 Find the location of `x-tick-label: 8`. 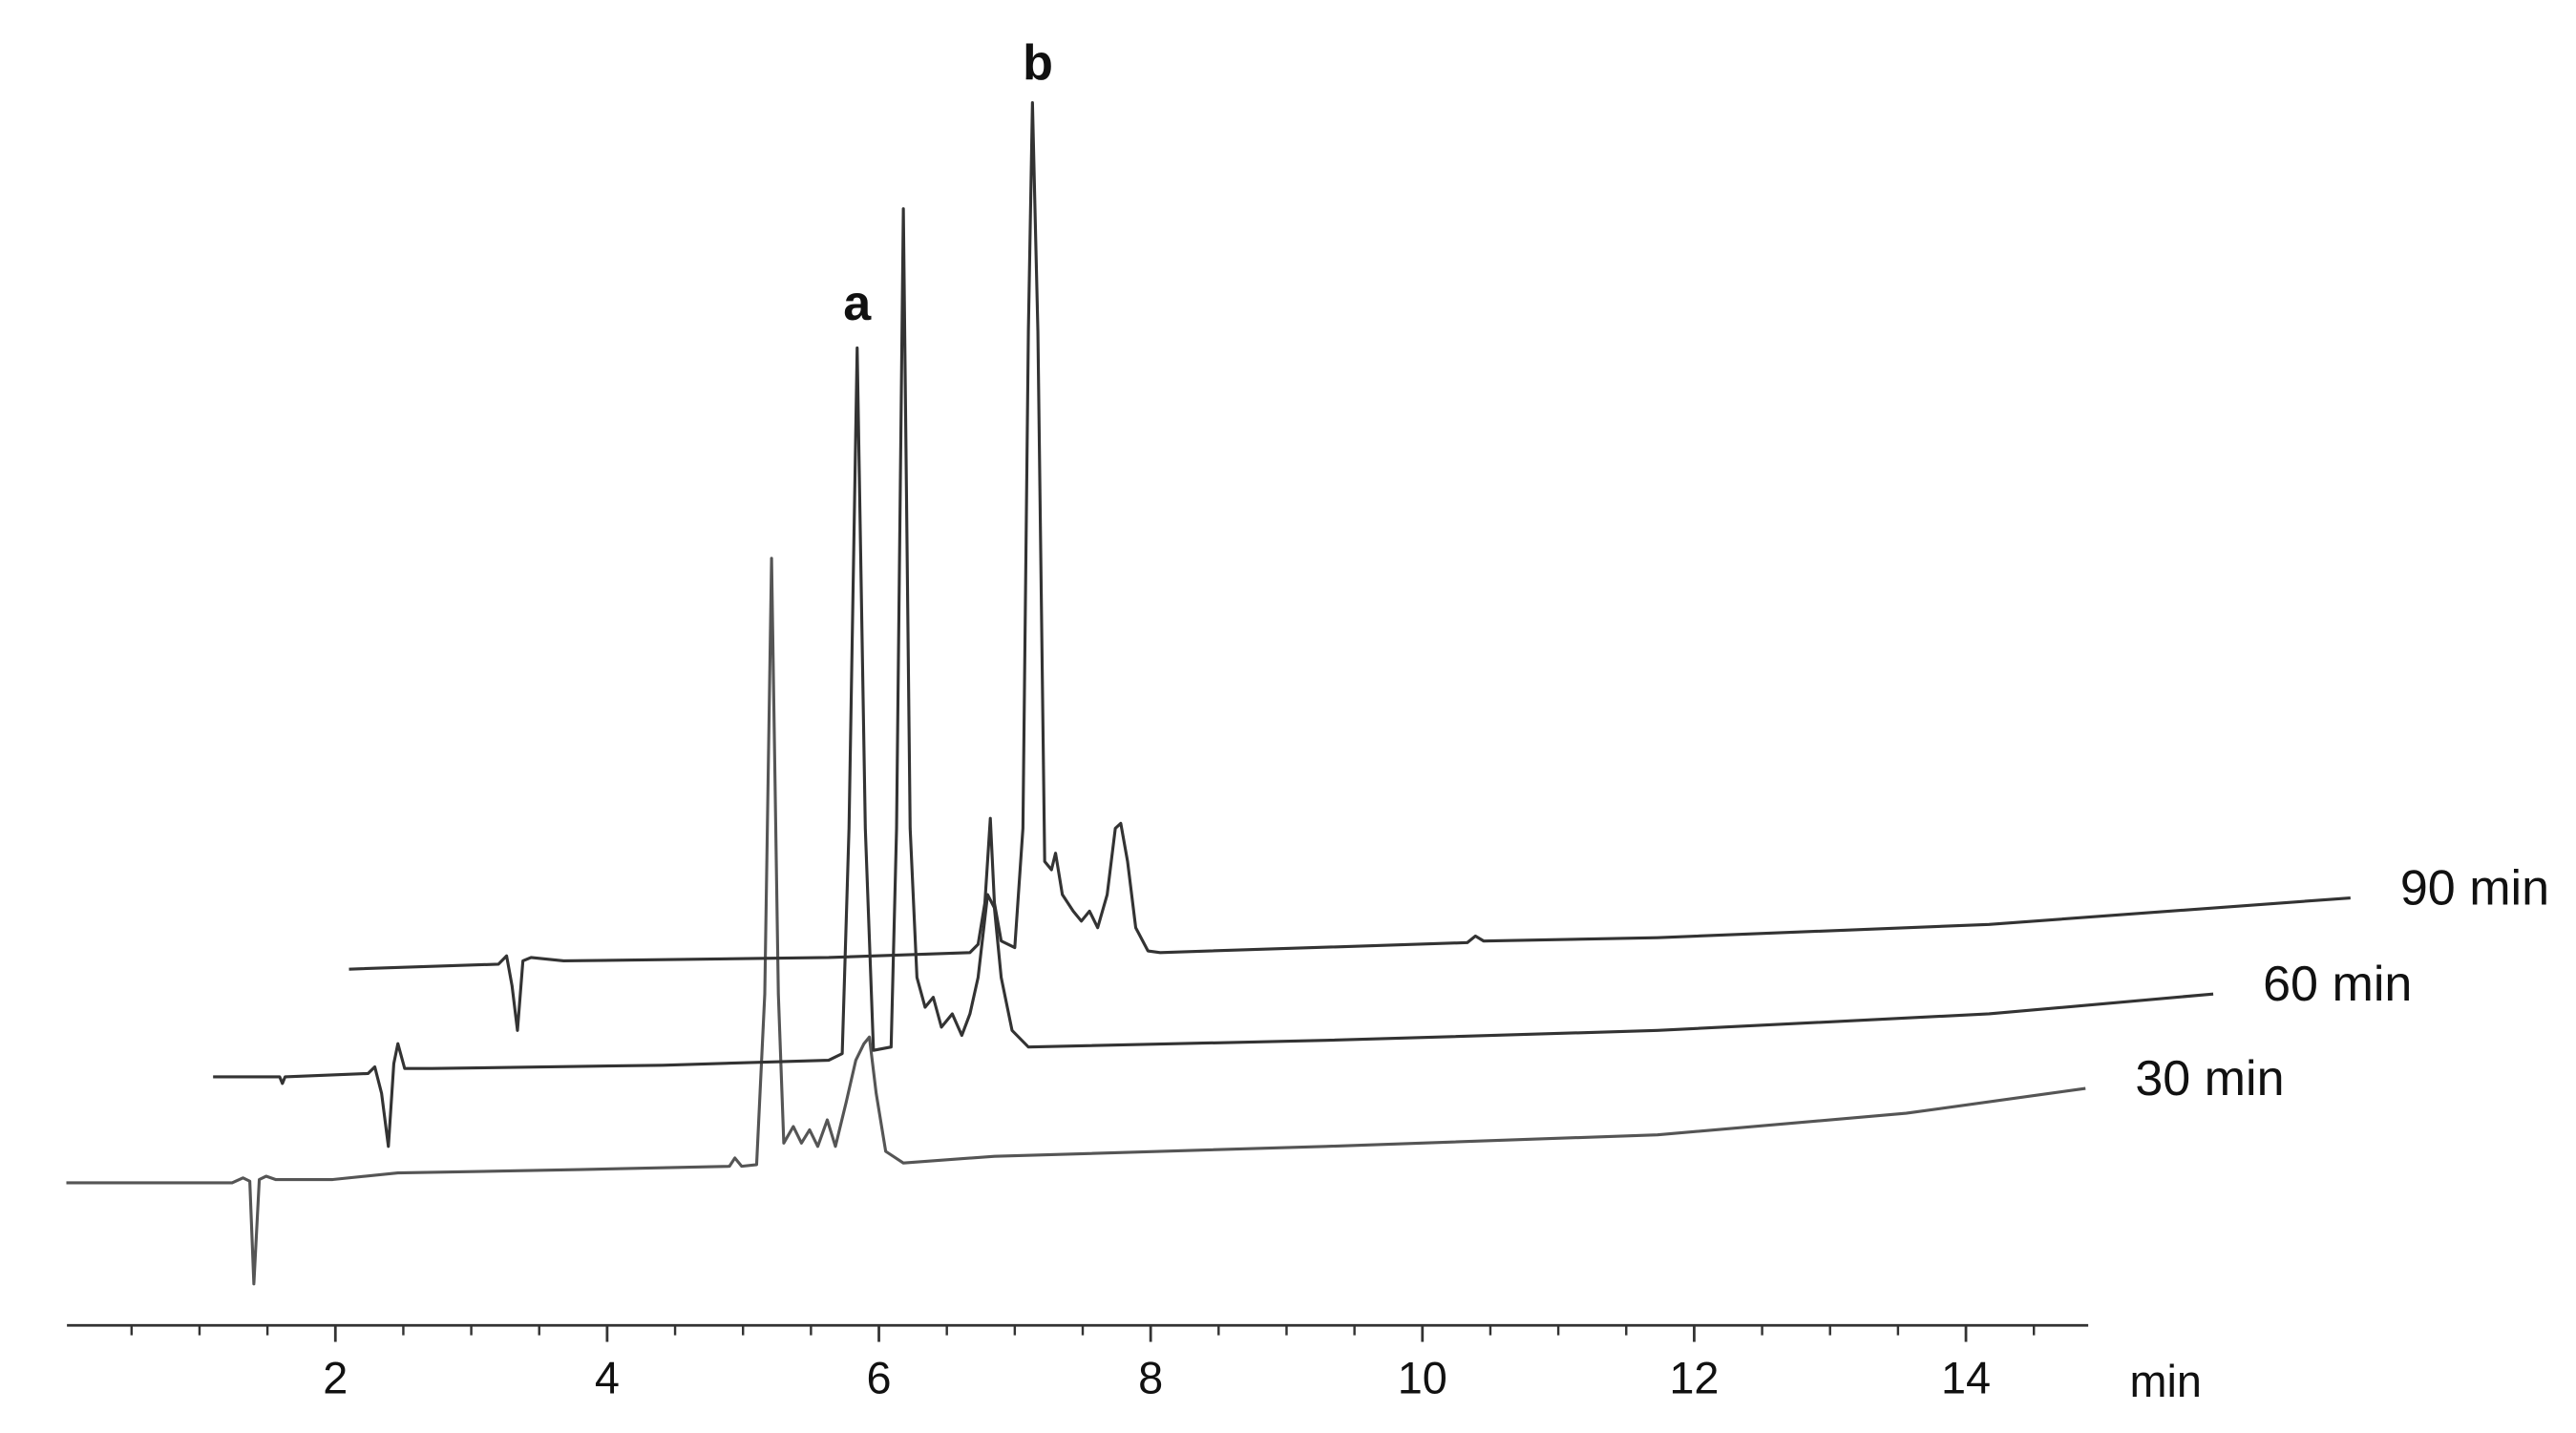

x-tick-label: 8 is located at coordinates (1150, 1378).